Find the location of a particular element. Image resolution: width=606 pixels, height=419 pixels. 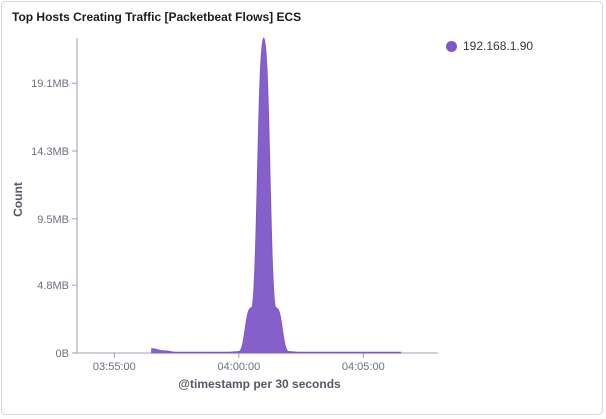

x-tick-label: 04:00:00 is located at coordinates (238, 367).